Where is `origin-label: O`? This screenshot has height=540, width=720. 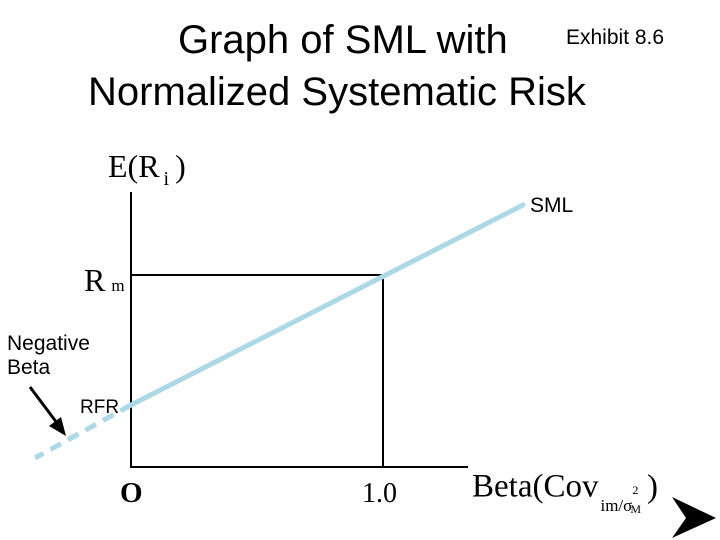
origin-label: O is located at coordinates (131, 493).